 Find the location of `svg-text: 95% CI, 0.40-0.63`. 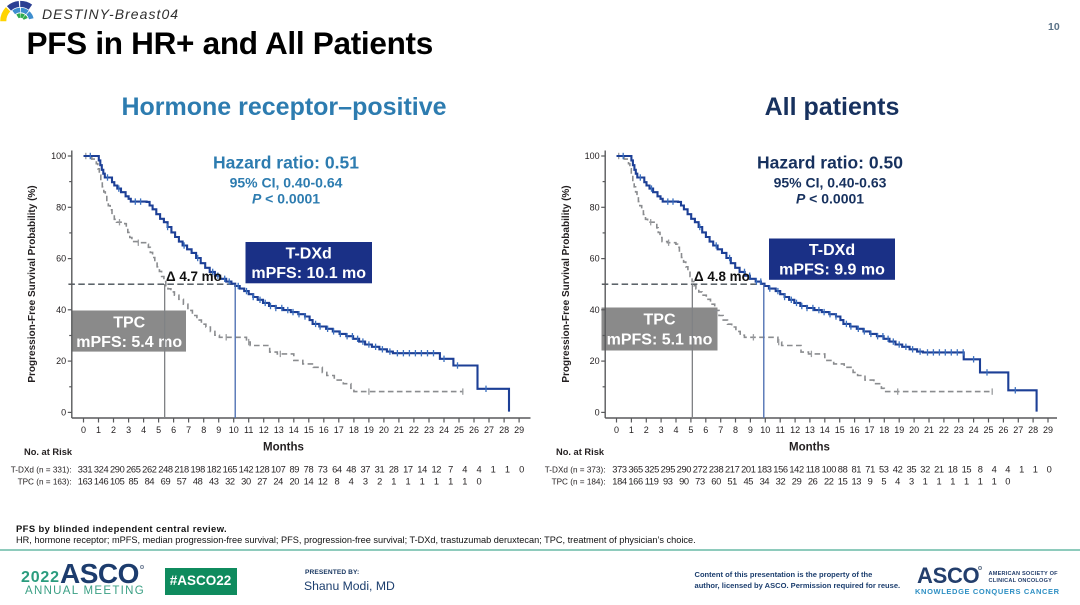

svg-text: 95% CI, 0.40-0.63 is located at coordinates (830, 183).